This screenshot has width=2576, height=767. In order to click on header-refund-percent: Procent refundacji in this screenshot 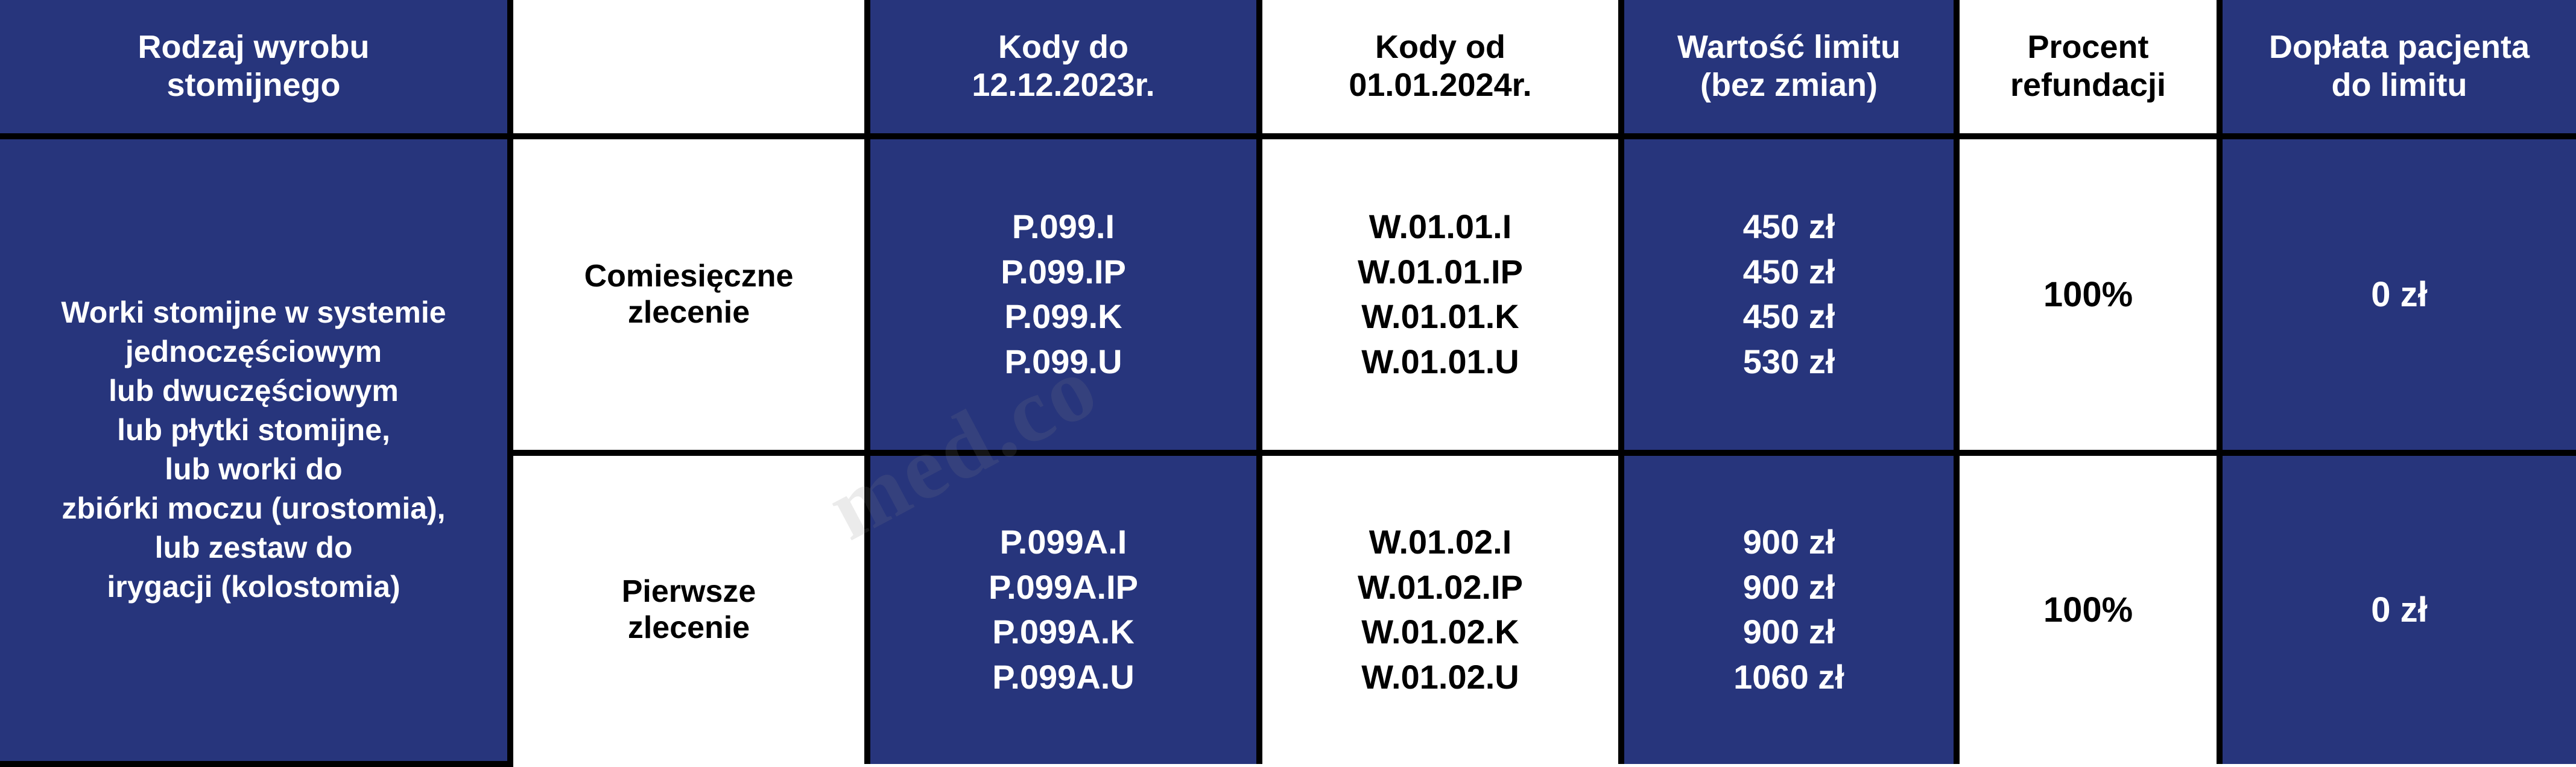, I will do `click(2088, 69)`.